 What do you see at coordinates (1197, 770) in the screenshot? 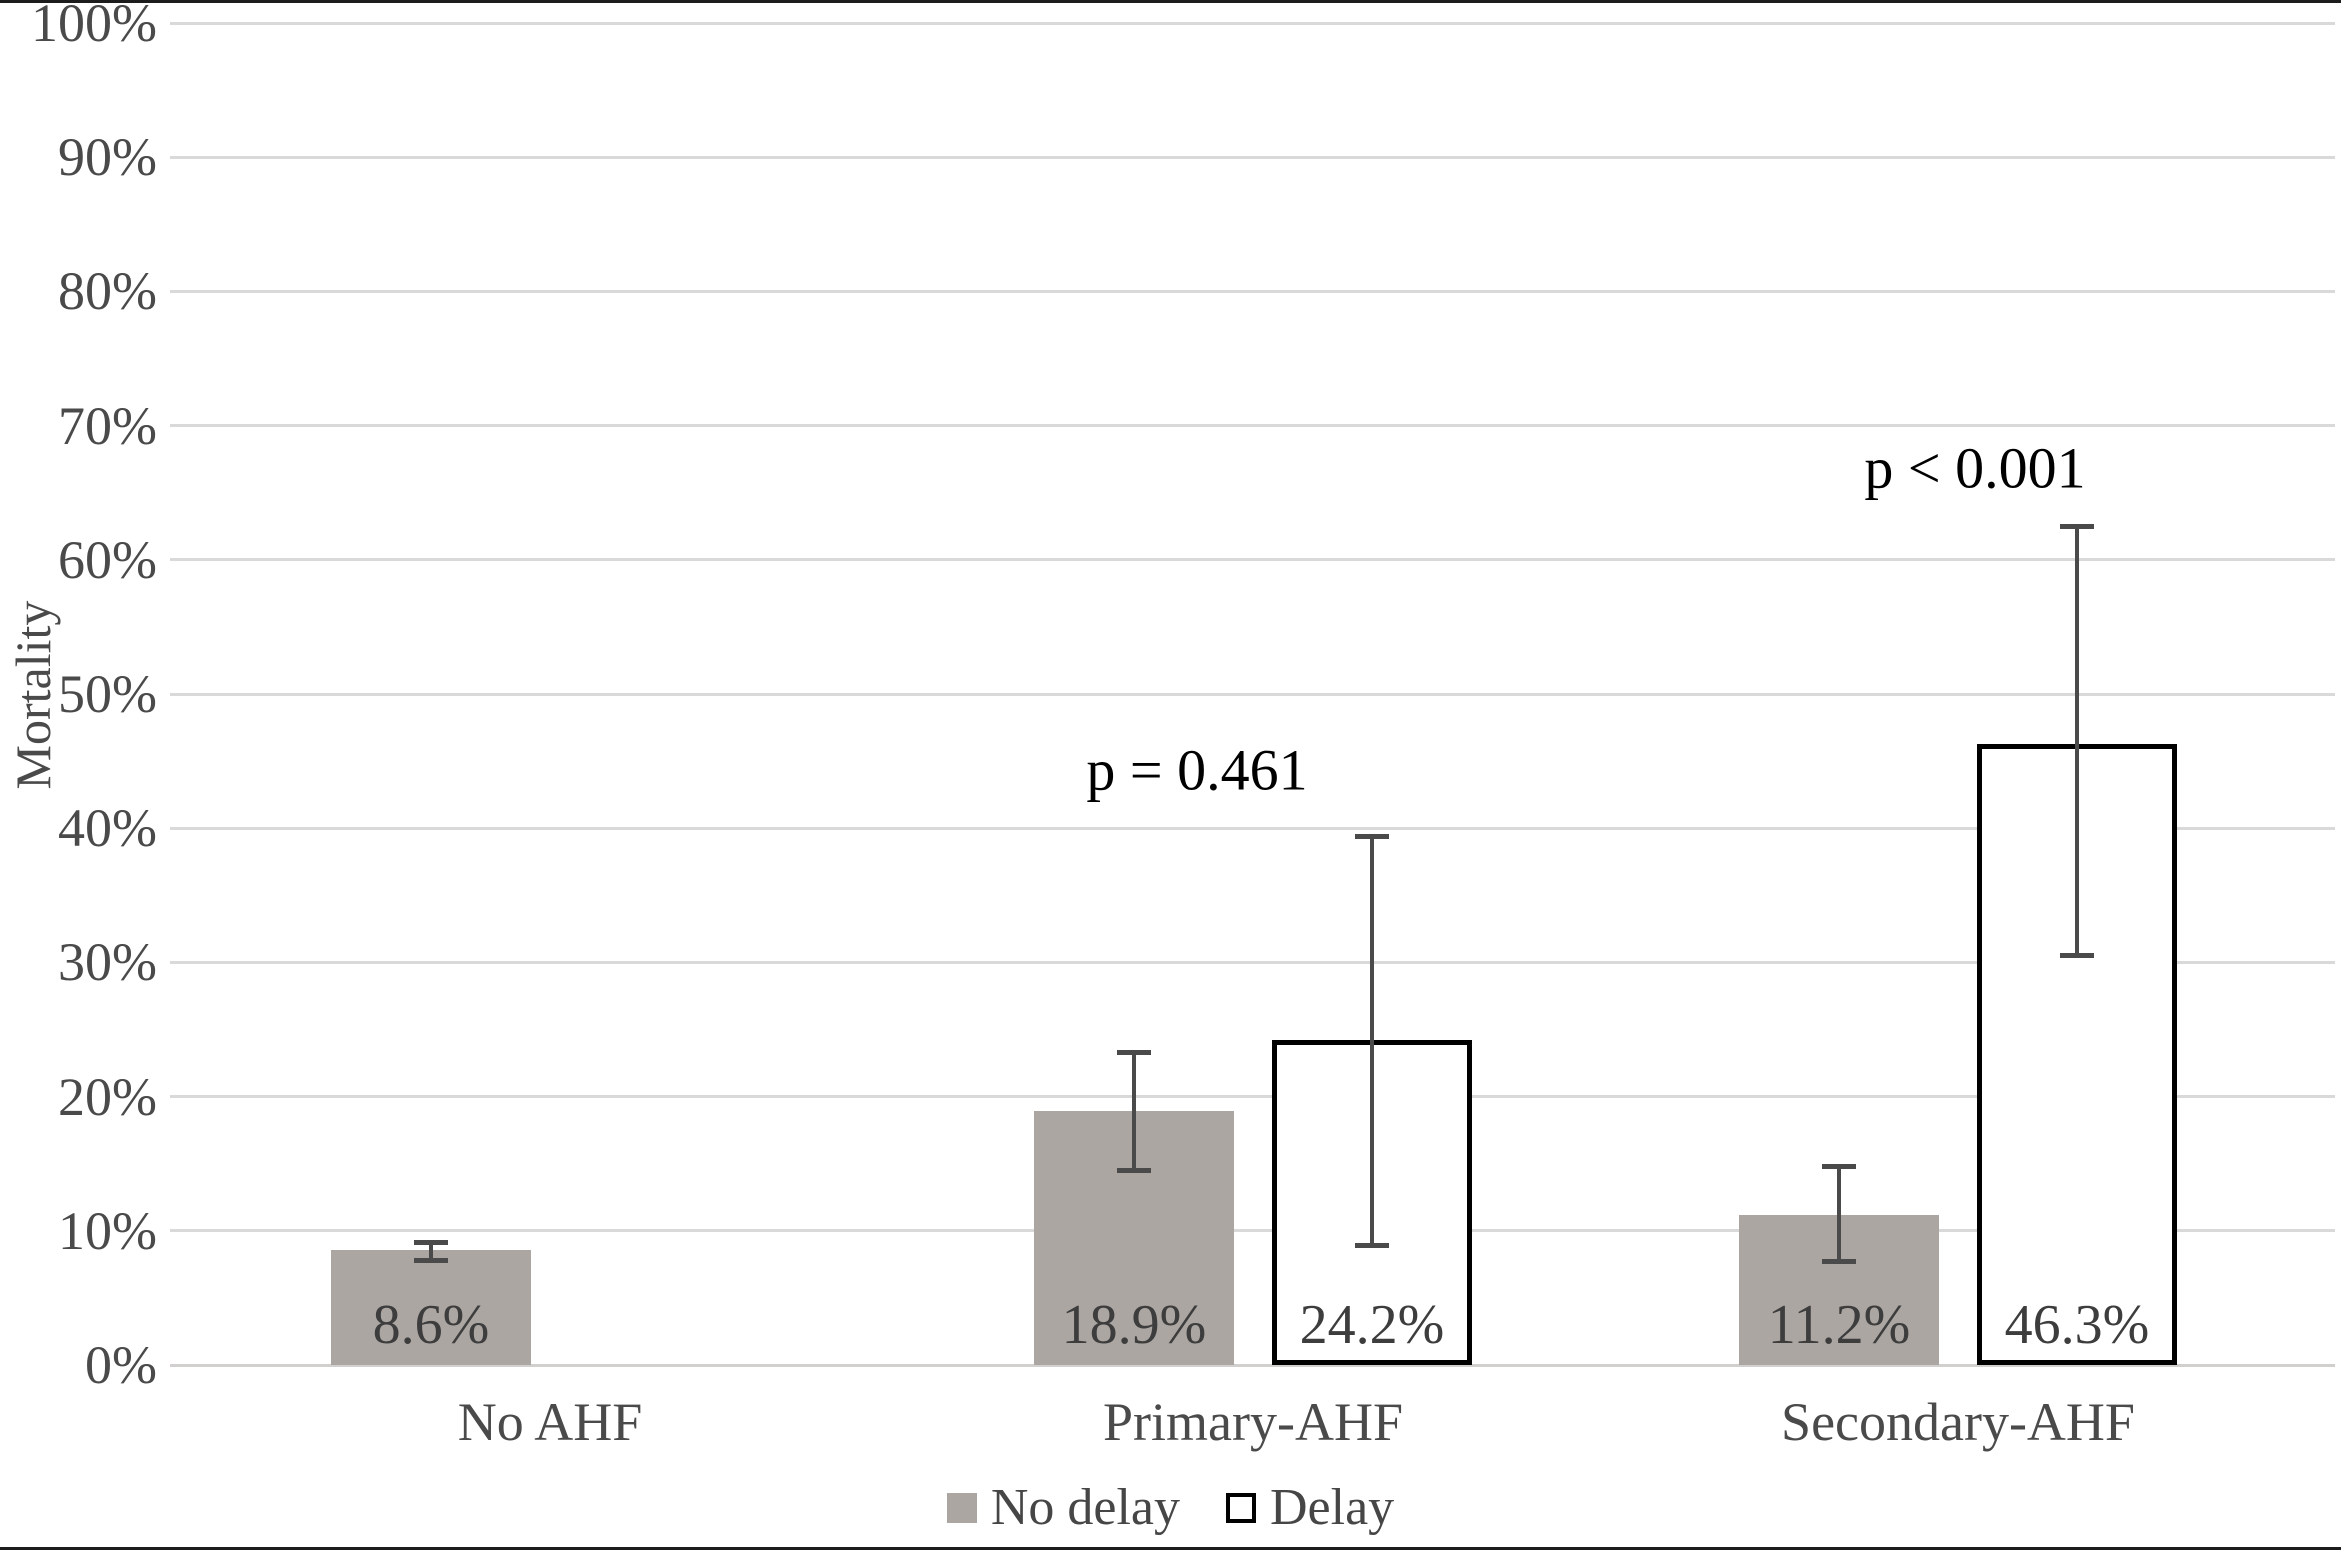
I see `p-value-annotation: p = 0.461` at bounding box center [1197, 770].